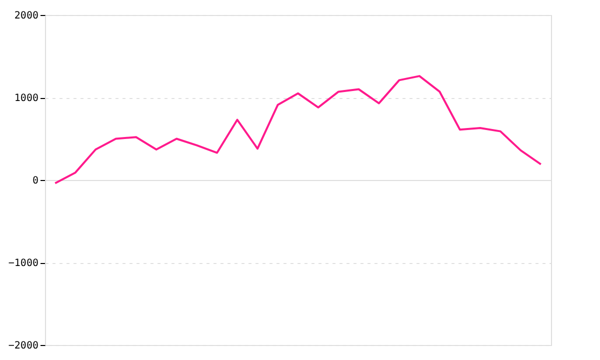 The height and width of the screenshot is (360, 600). I want to click on y-tick-label: 1000, so click(26, 98).